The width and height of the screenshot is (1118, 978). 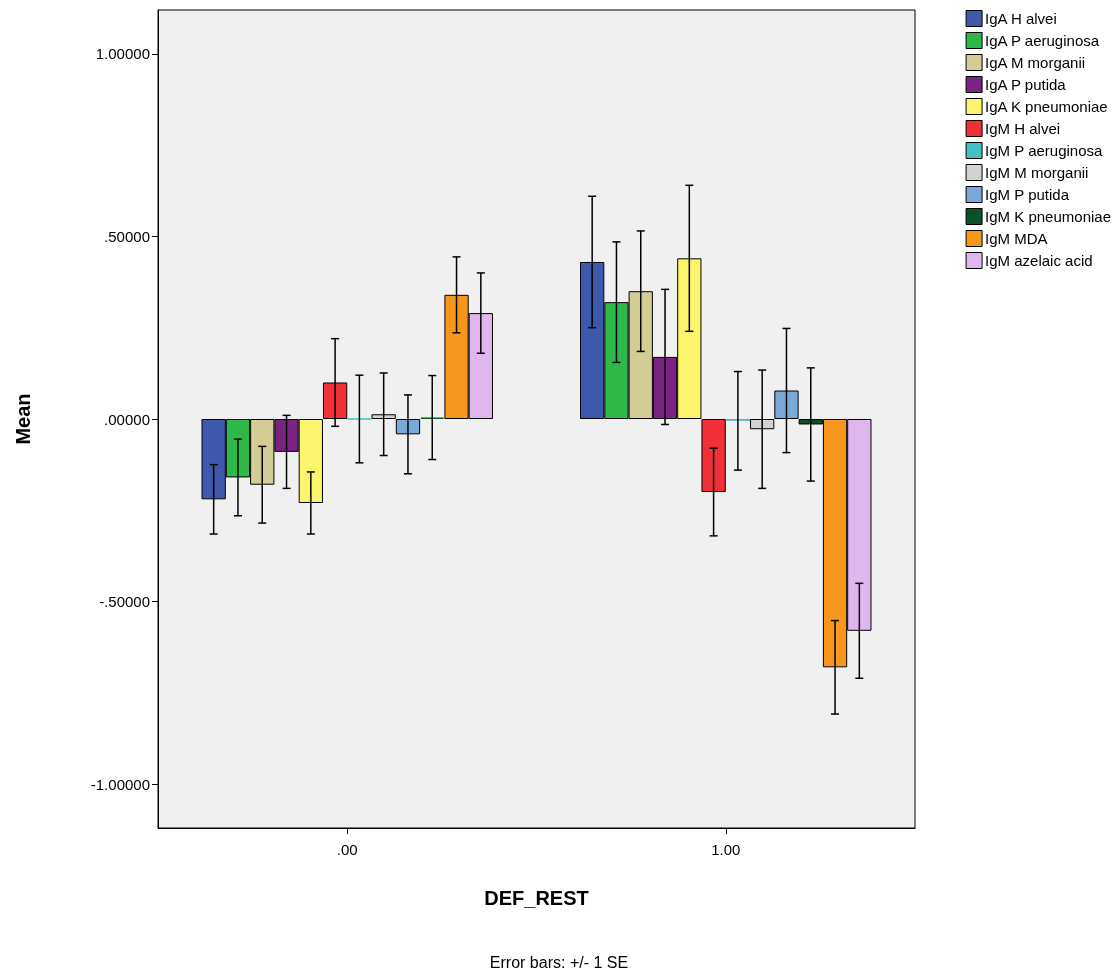 I want to click on legend-label: IgM H alvei, so click(x=1023, y=128).